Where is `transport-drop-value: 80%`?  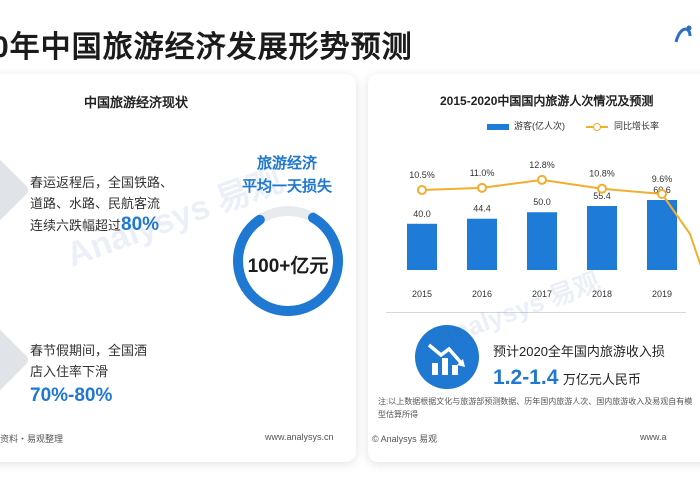
transport-drop-value: 80% is located at coordinates (140, 224).